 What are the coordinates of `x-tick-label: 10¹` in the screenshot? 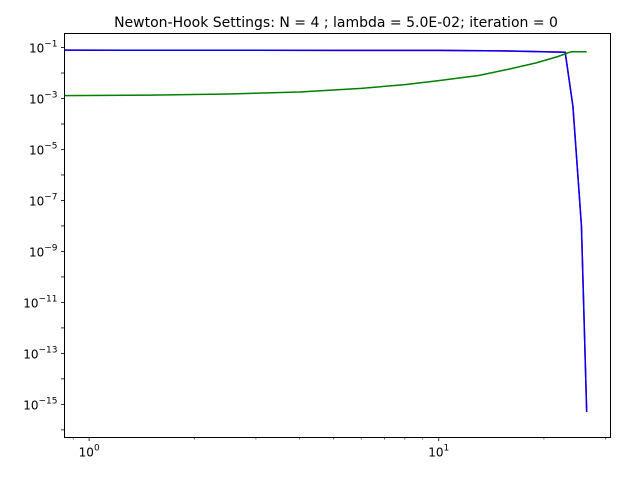 It's located at (438, 452).